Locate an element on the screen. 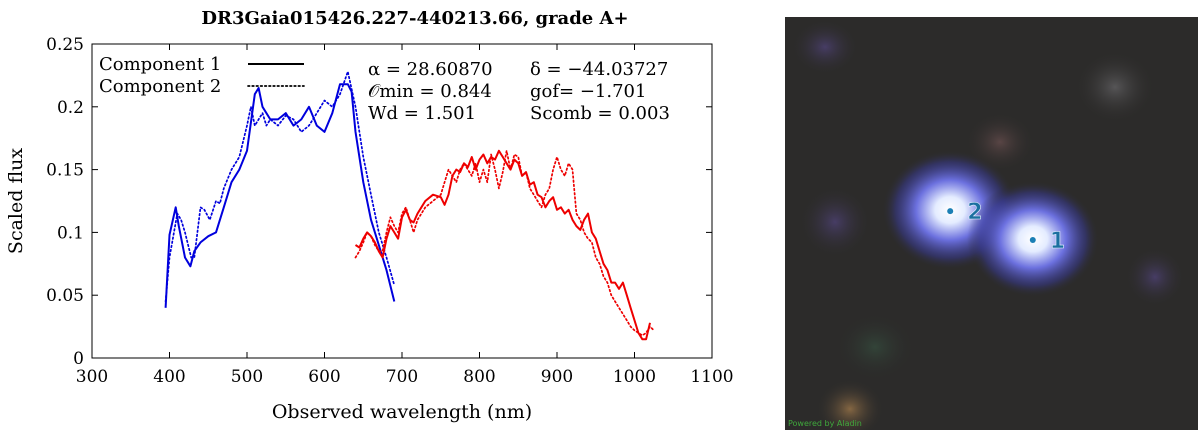  x-tick-label: 1100 is located at coordinates (711, 377).